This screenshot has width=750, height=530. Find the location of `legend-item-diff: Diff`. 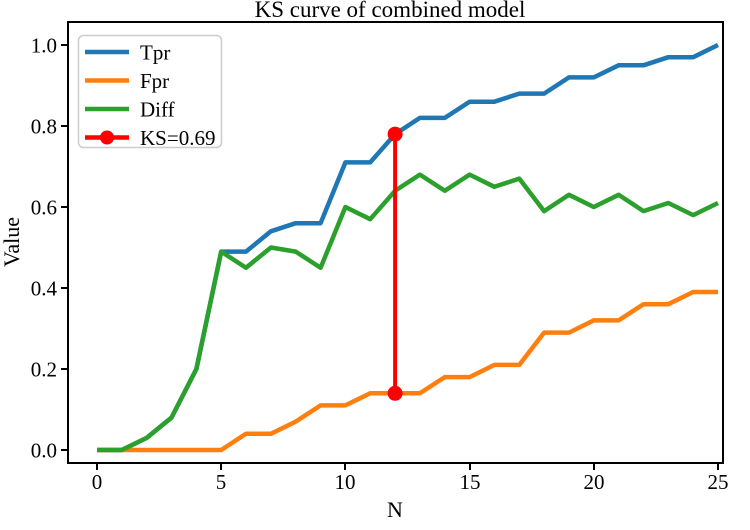

legend-item-diff: Diff is located at coordinates (157, 109).